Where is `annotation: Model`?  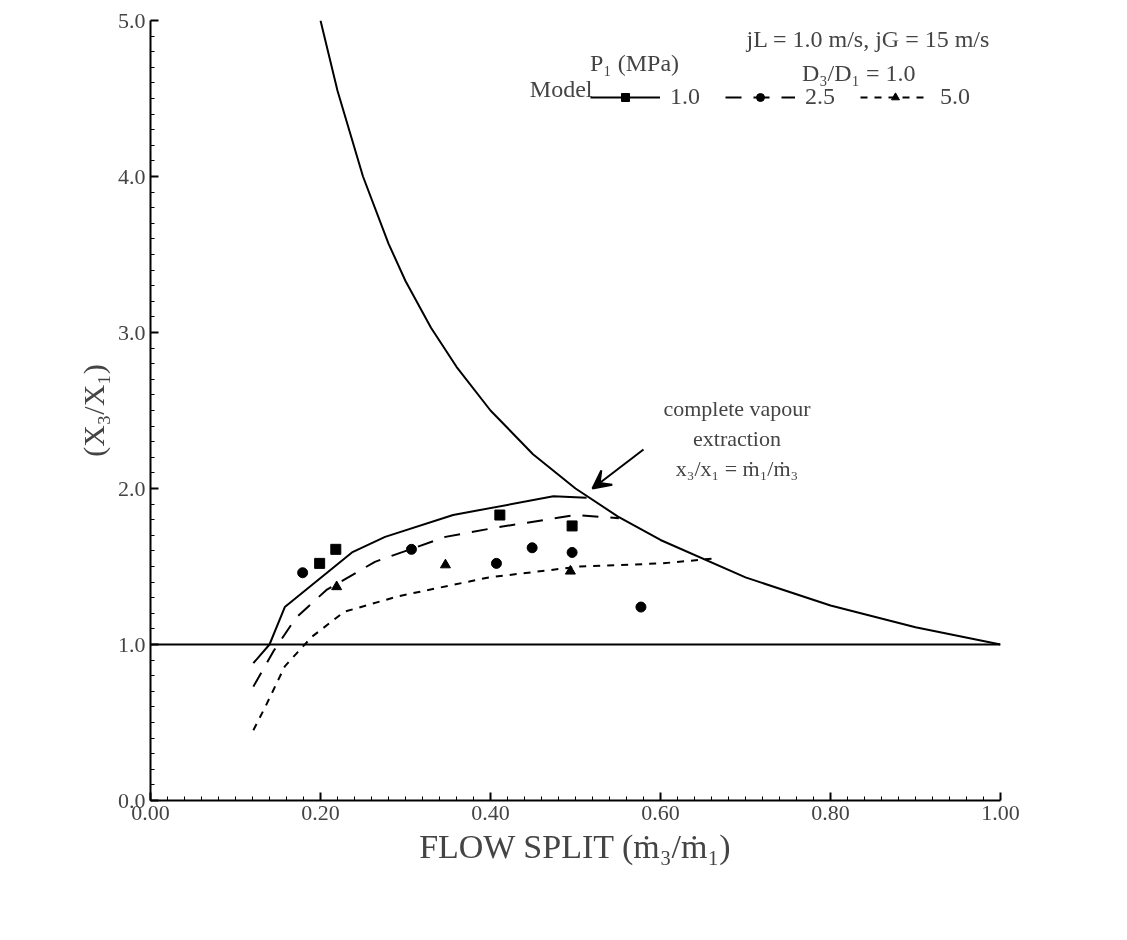 annotation: Model is located at coordinates (561, 88).